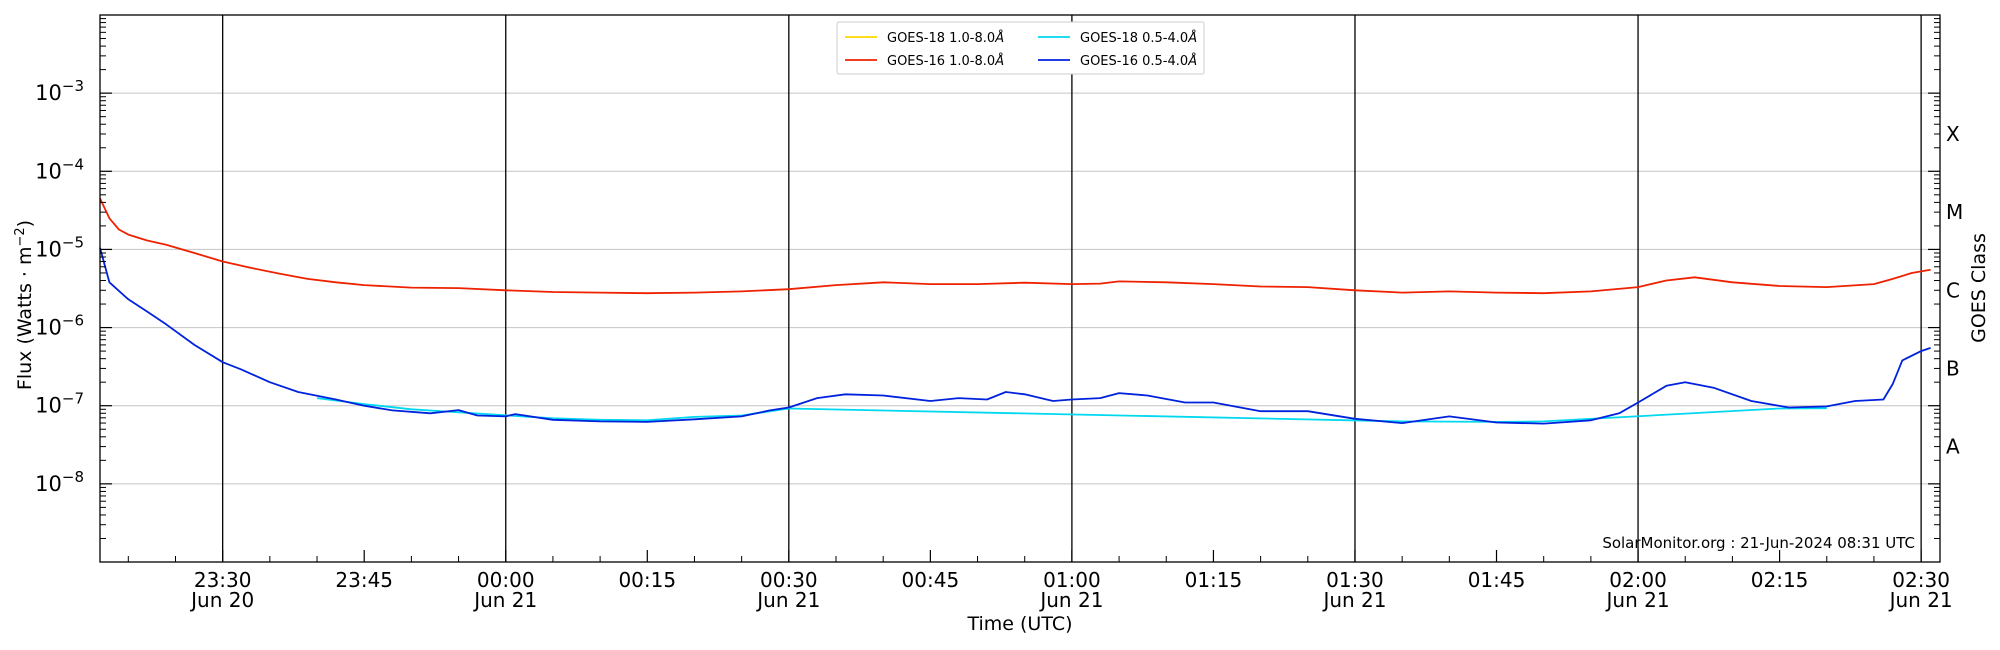 Image resolution: width=2000 pixels, height=650 pixels. I want to click on y-axis-label-close: ), so click(25, 223).